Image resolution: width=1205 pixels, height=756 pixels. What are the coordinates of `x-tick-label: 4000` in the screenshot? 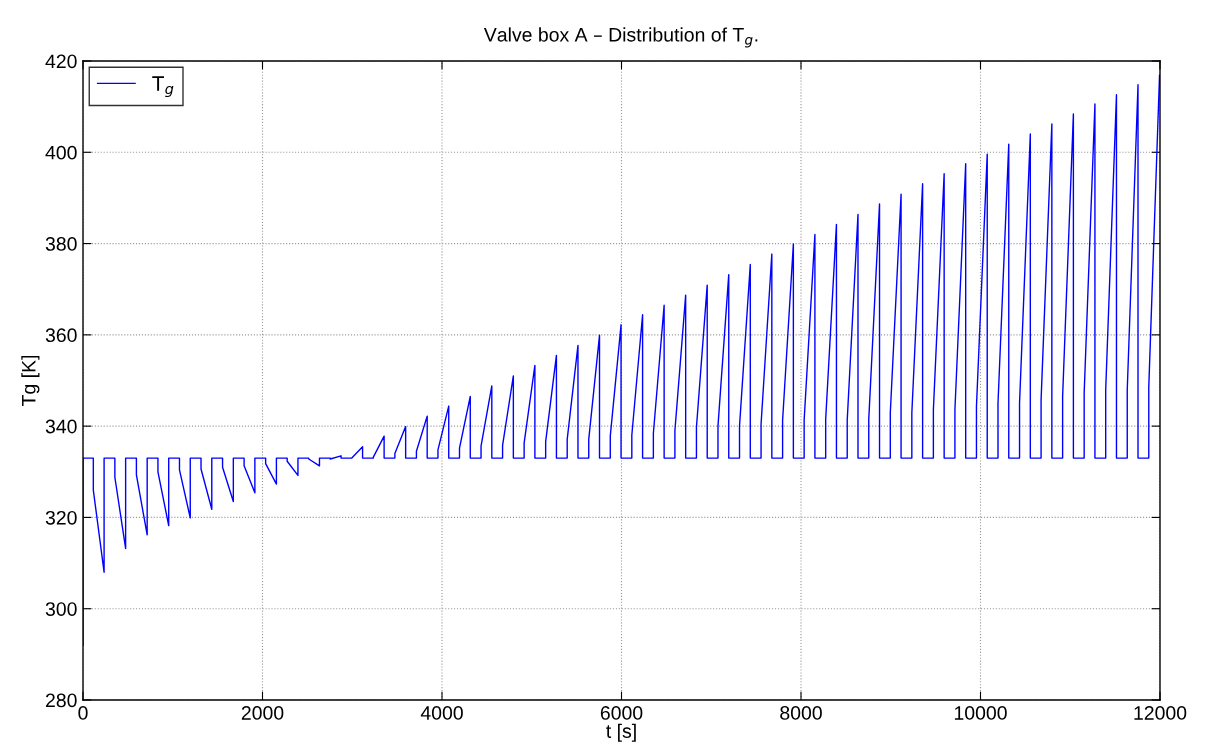 It's located at (441, 713).